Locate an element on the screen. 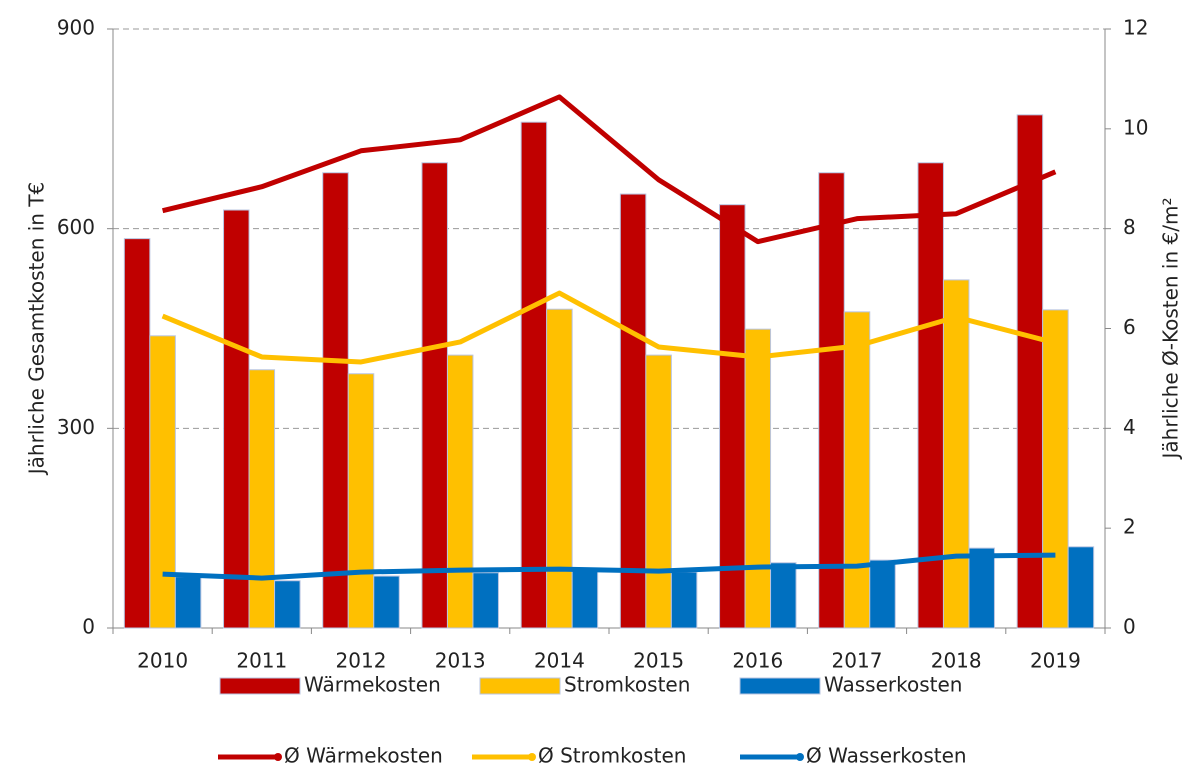 The height and width of the screenshot is (769, 1196). x-tick-label: 2013 is located at coordinates (460, 661).